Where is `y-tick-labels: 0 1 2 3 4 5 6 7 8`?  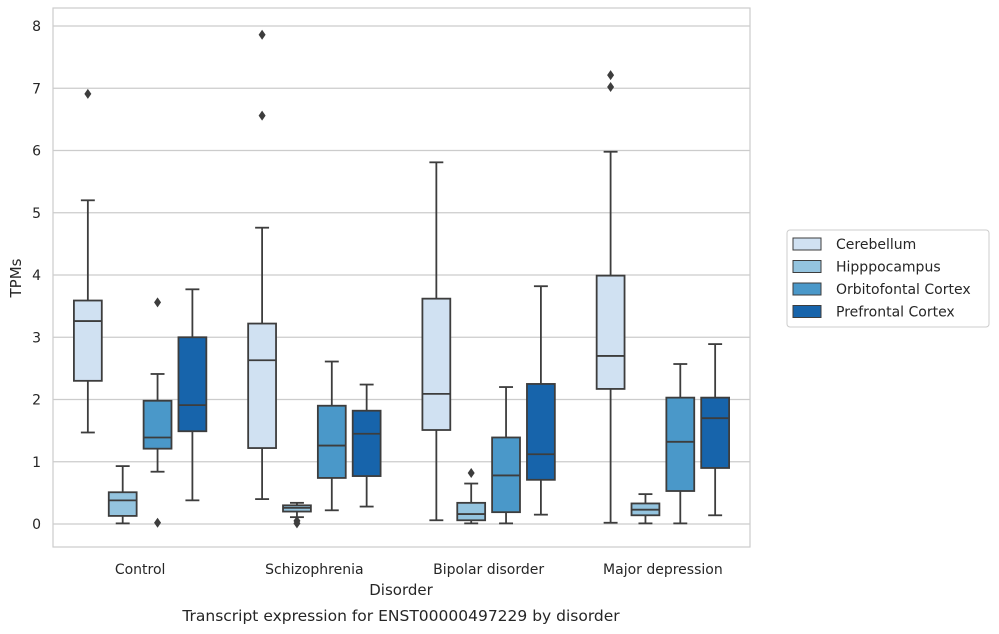 y-tick-labels: 0 1 2 3 4 5 6 7 8 is located at coordinates (36, 276).